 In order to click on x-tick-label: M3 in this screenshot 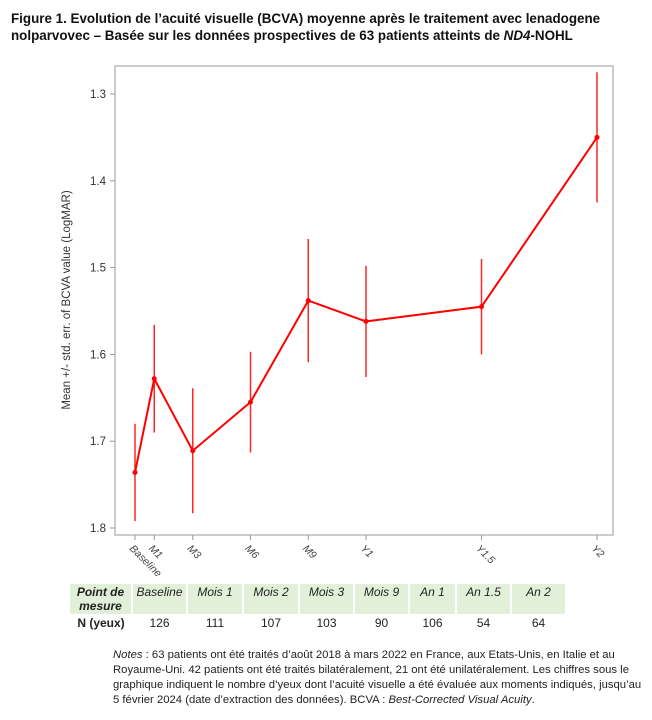, I will do `click(194, 552)`.